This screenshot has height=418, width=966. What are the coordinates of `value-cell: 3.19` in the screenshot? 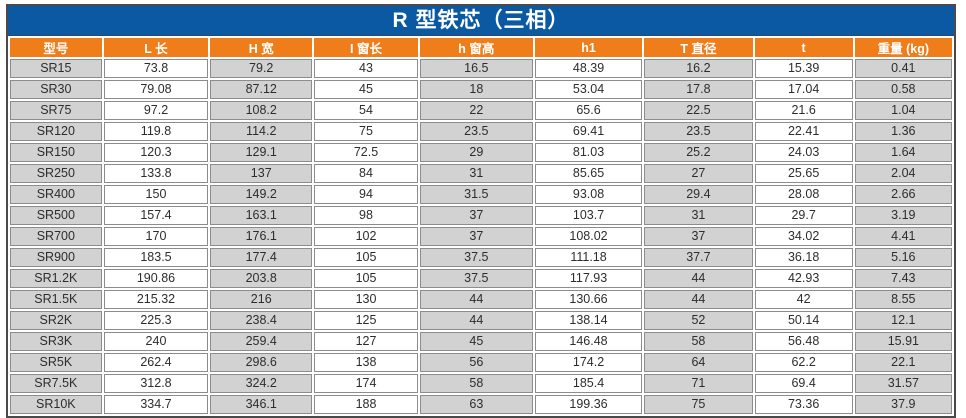 It's located at (903, 215).